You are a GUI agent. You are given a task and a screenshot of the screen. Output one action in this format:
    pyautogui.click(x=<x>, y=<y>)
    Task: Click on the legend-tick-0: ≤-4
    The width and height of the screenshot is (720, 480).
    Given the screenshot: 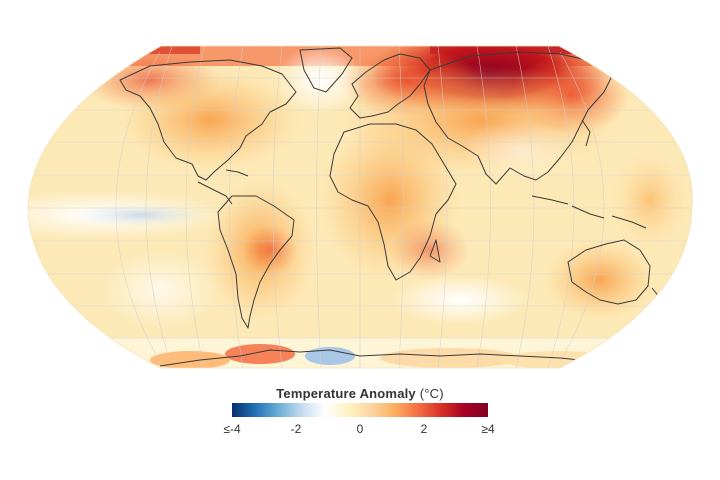 What is the action you would take?
    pyautogui.click(x=232, y=429)
    